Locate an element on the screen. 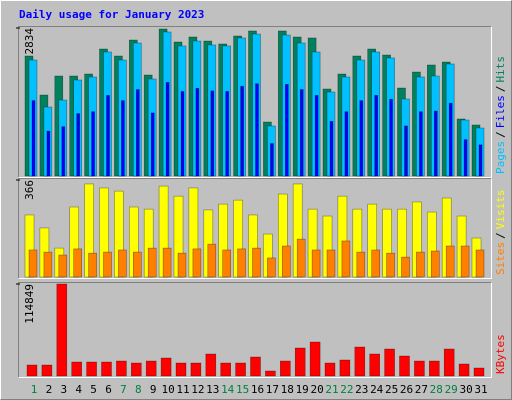 The image size is (512, 400). x-tick-label: 1 is located at coordinates (34, 389).